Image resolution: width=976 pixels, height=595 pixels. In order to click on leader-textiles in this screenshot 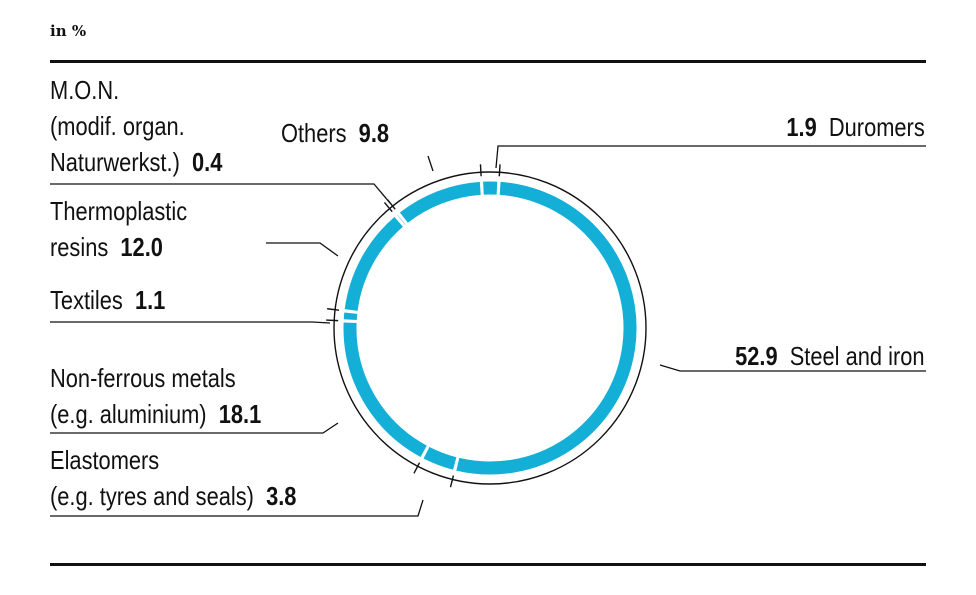, I will do `click(190, 322)`.